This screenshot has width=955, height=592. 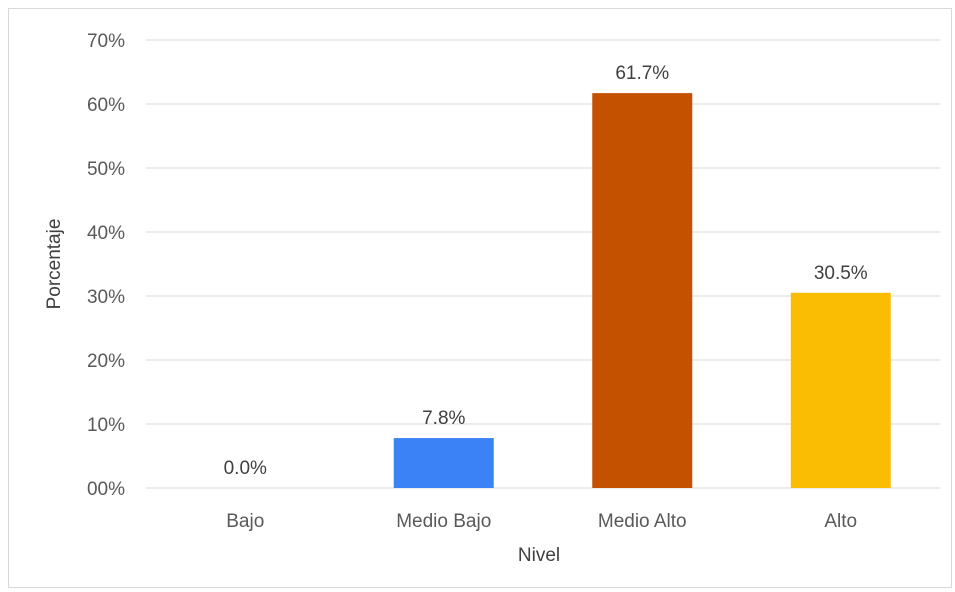 I want to click on y-tick-label: 50%, so click(x=106, y=169).